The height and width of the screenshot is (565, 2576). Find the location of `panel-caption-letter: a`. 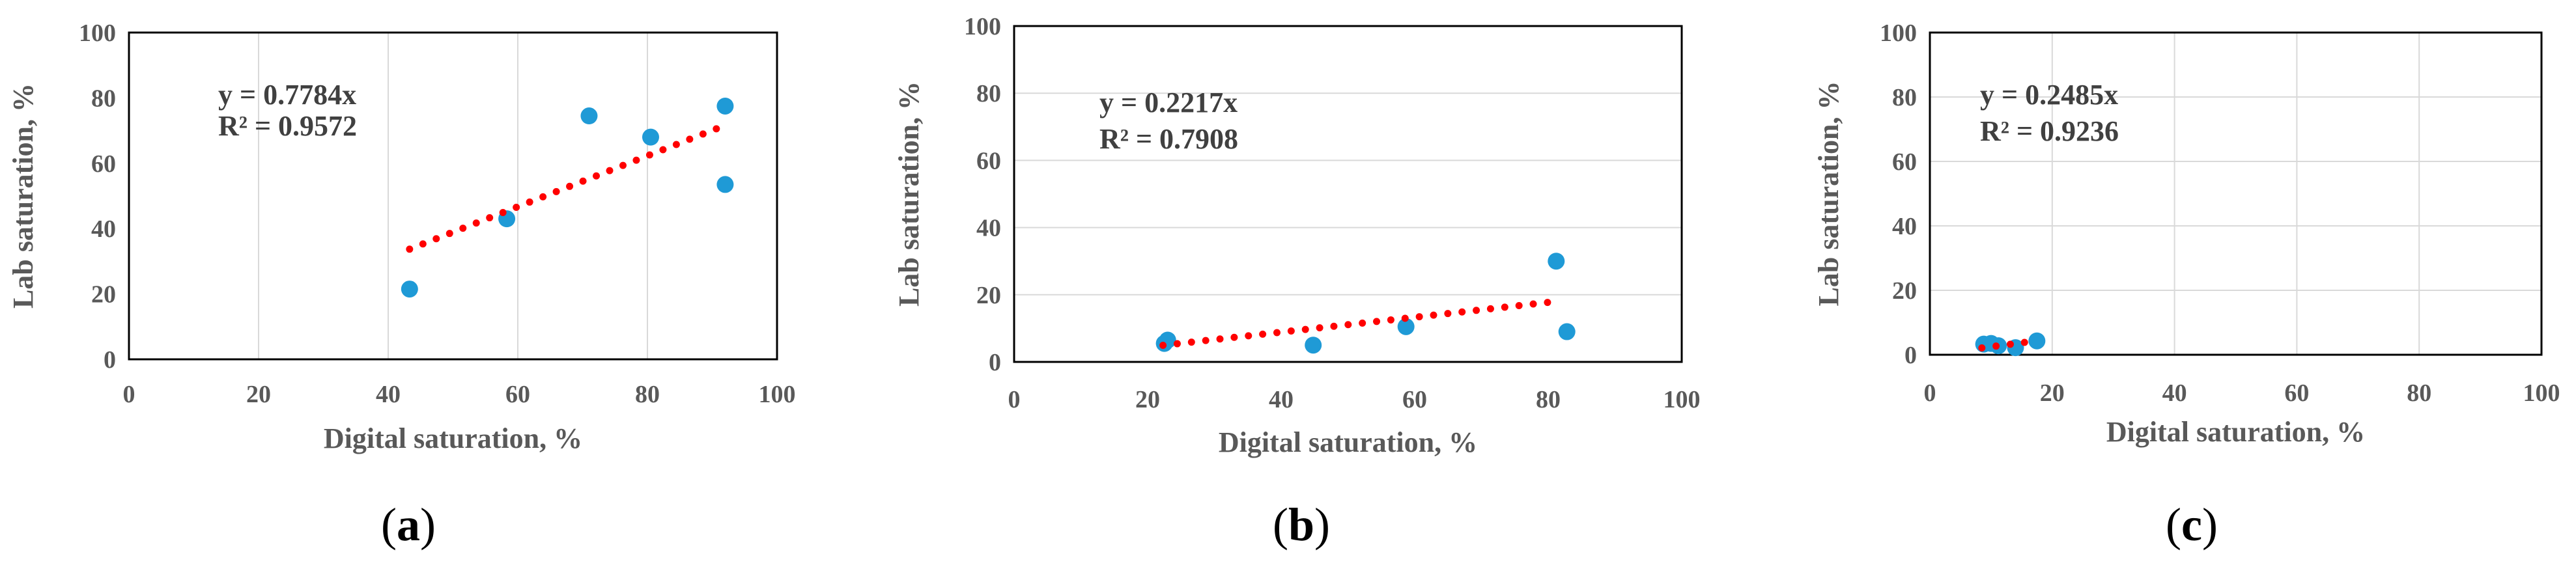

panel-caption-letter: a is located at coordinates (408, 525).